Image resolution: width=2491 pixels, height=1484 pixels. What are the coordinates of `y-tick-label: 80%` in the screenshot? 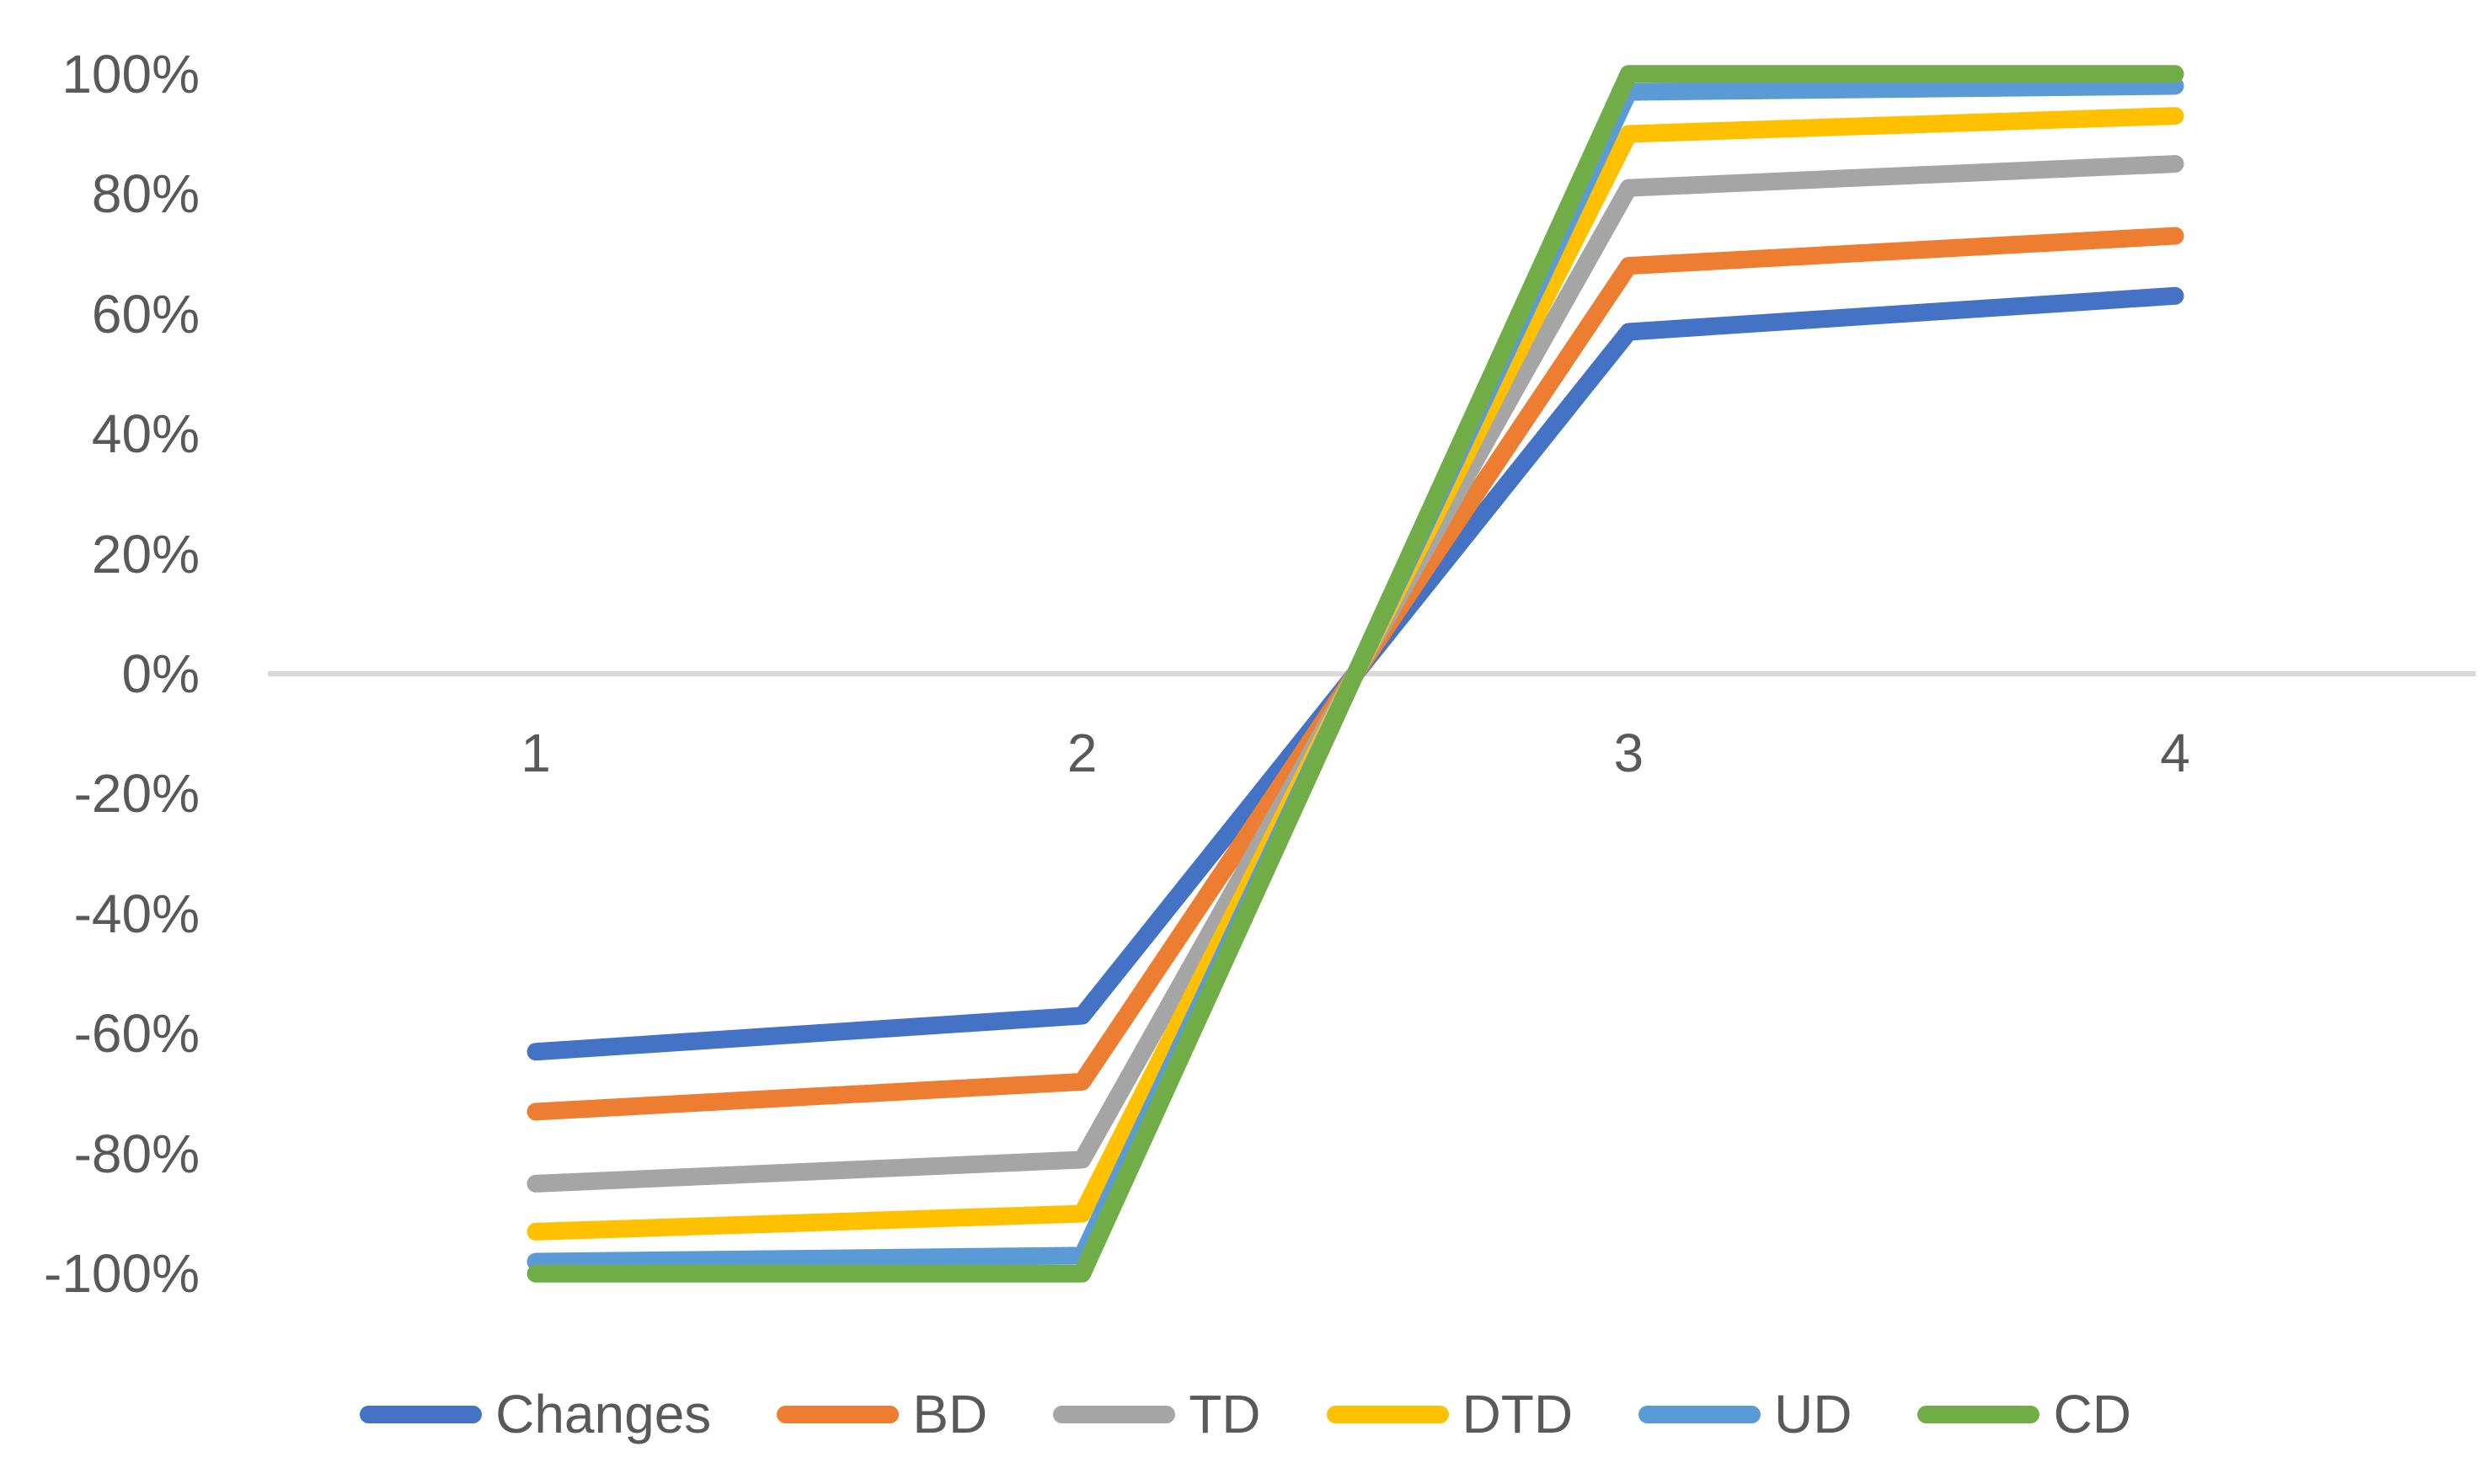 It's located at (145, 194).